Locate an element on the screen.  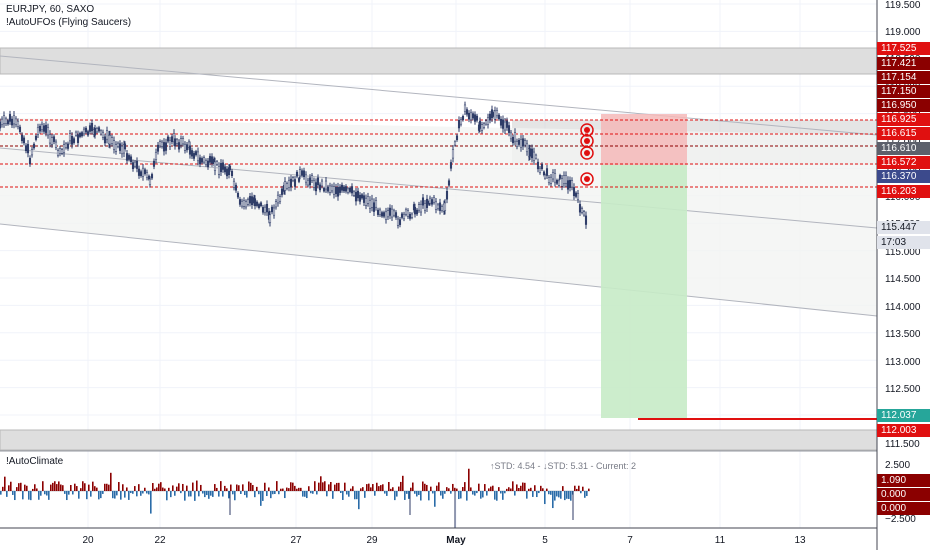
osc-tick-label: −2.500 is located at coordinates (900, 519).